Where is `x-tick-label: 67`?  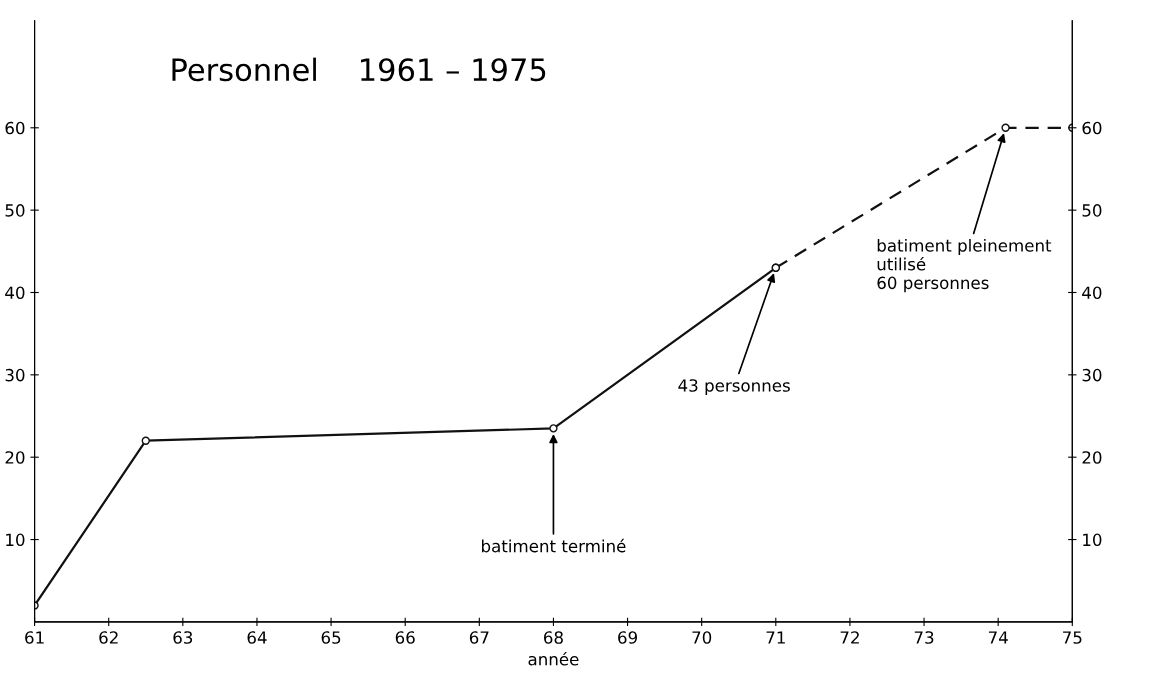 x-tick-label: 67 is located at coordinates (479, 637).